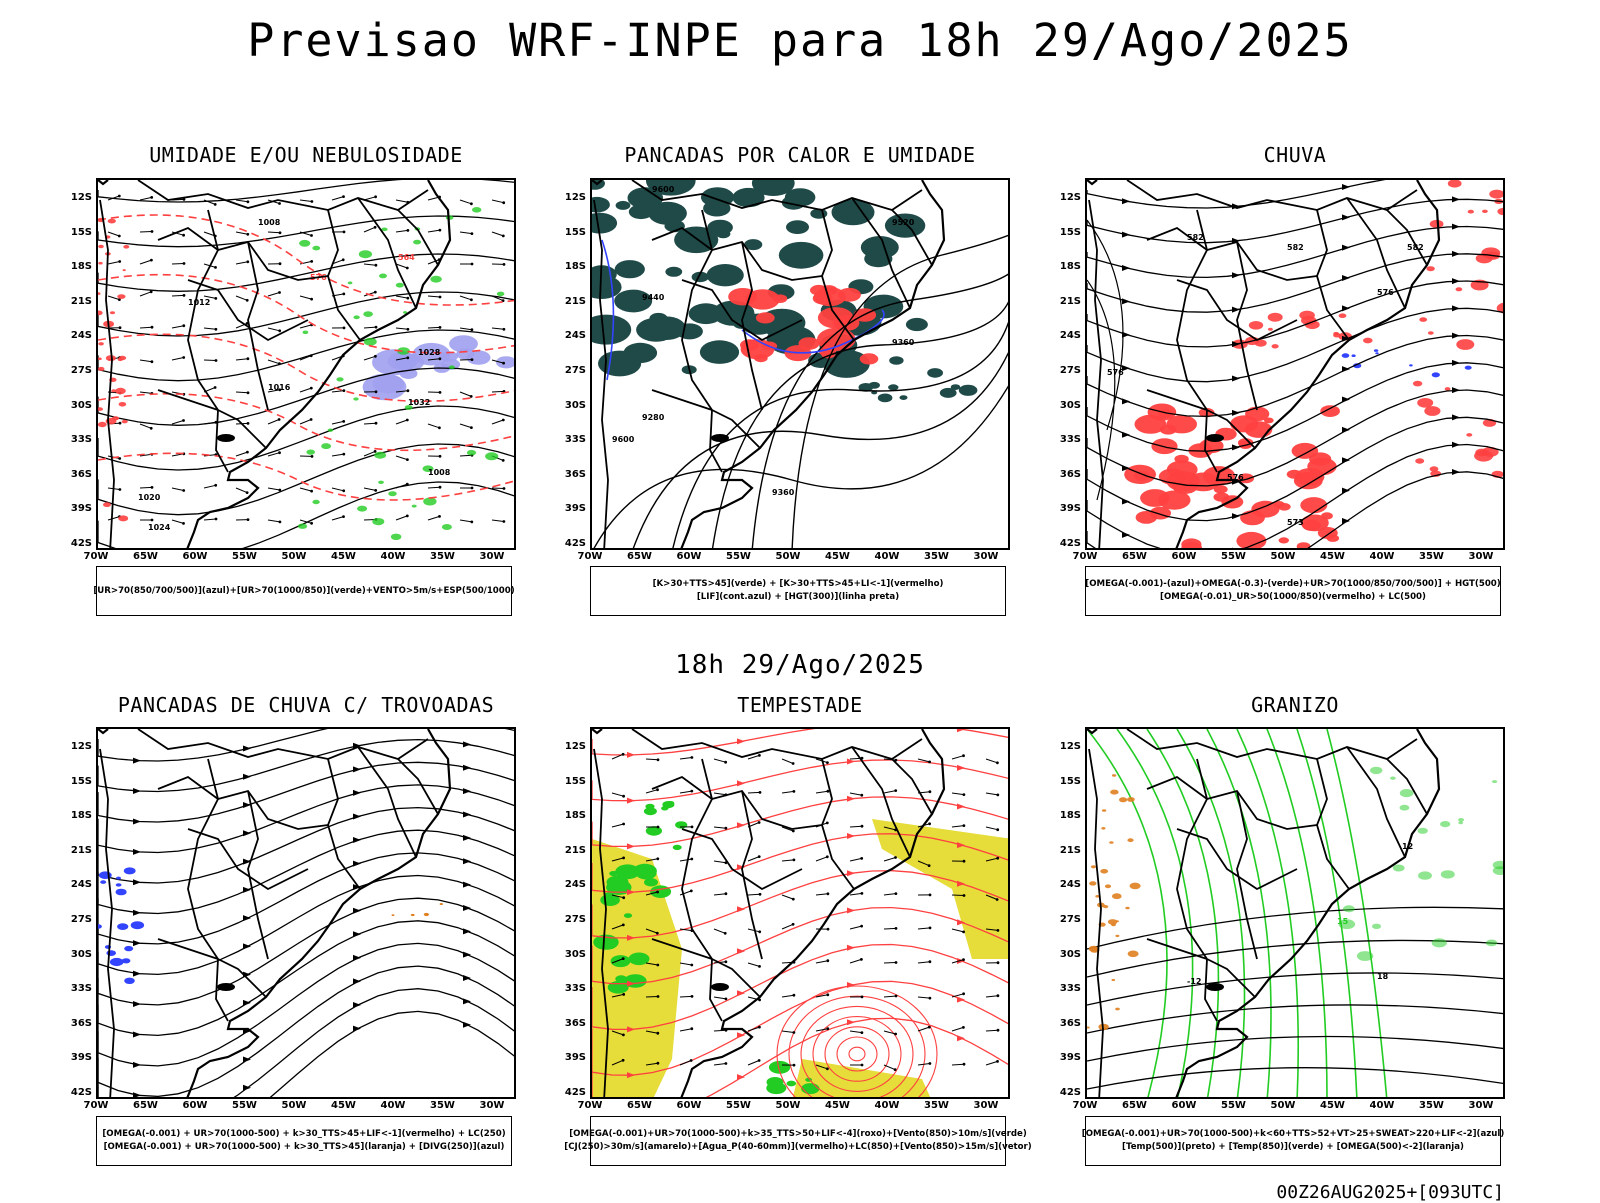 Image resolution: width=1600 pixels, height=1203 pixels. What do you see at coordinates (443, 1105) in the screenshot?
I see `x-axis-tick-label: 35W` at bounding box center [443, 1105].